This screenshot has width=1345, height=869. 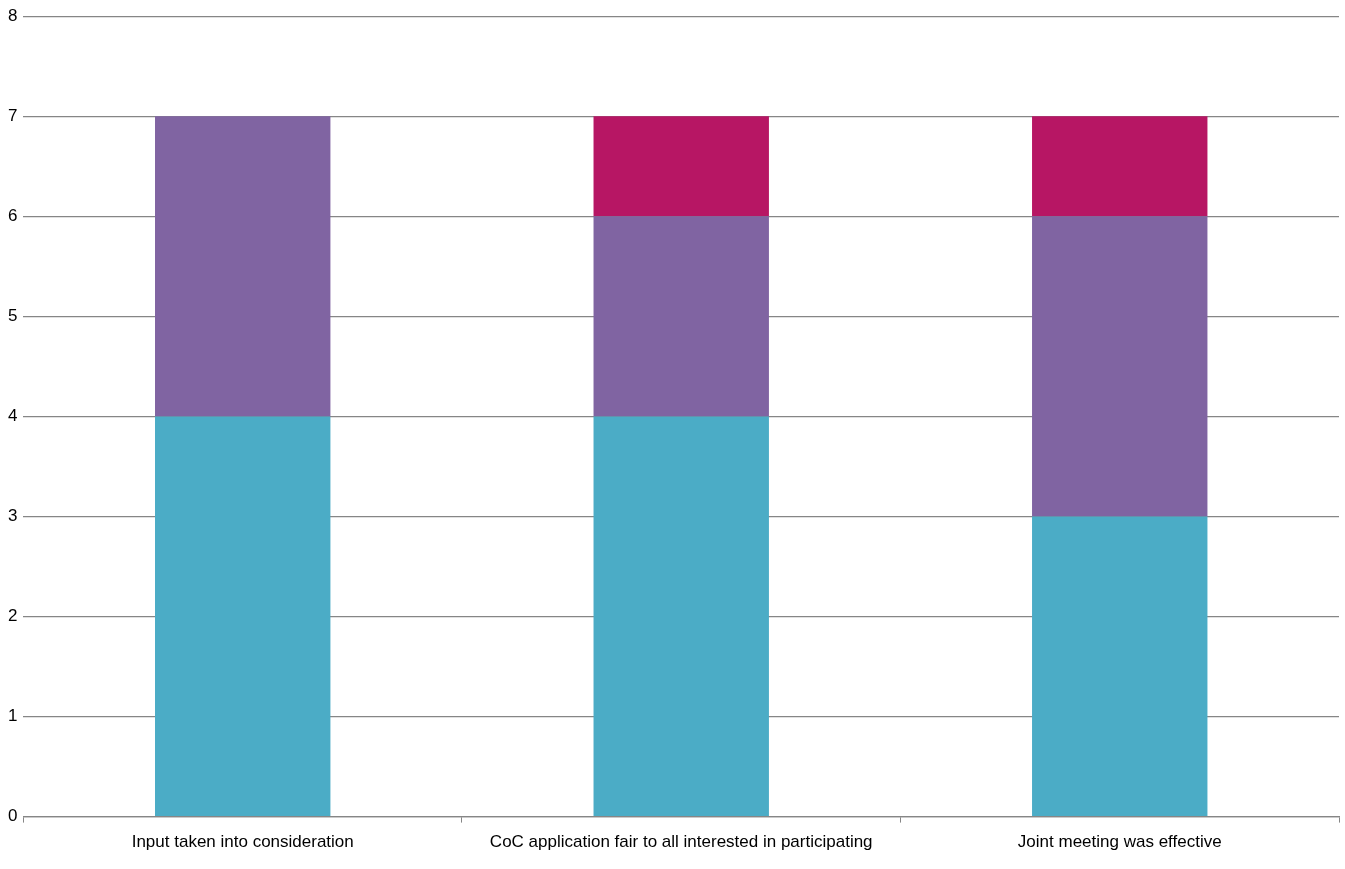 I want to click on y-tick-label: 3, so click(x=12, y=516).